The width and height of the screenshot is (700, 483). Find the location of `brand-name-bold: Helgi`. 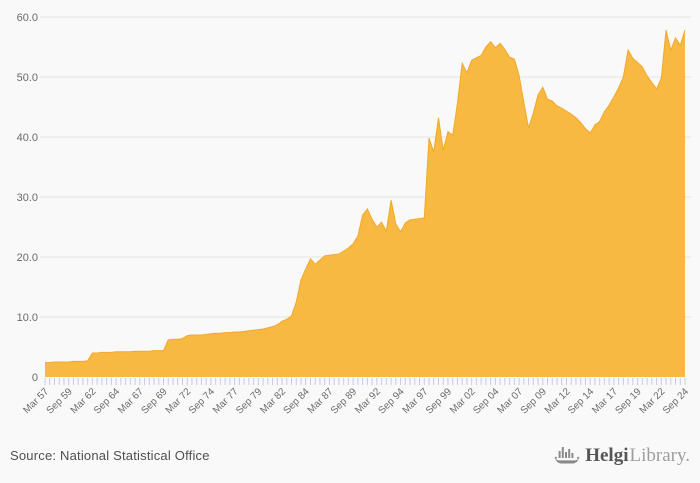

brand-name-bold: Helgi is located at coordinates (607, 455).